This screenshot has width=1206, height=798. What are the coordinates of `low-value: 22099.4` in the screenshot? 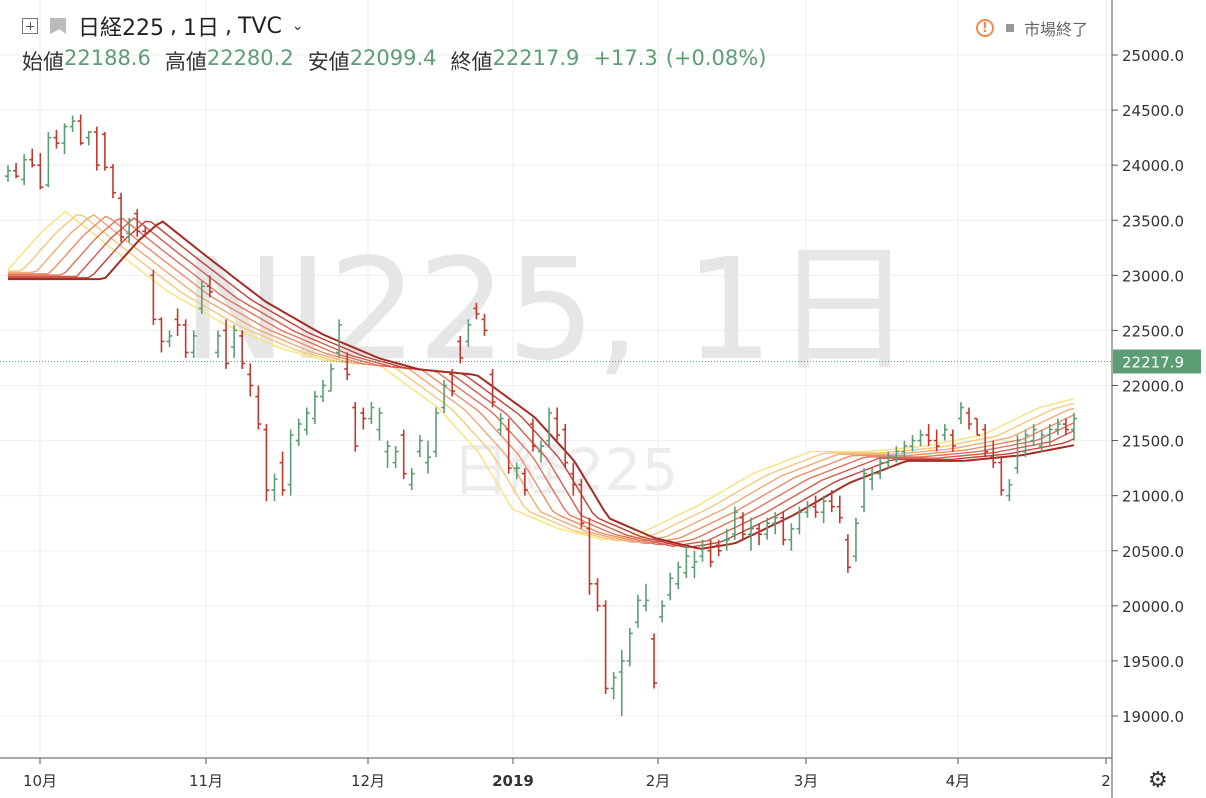 It's located at (393, 58).